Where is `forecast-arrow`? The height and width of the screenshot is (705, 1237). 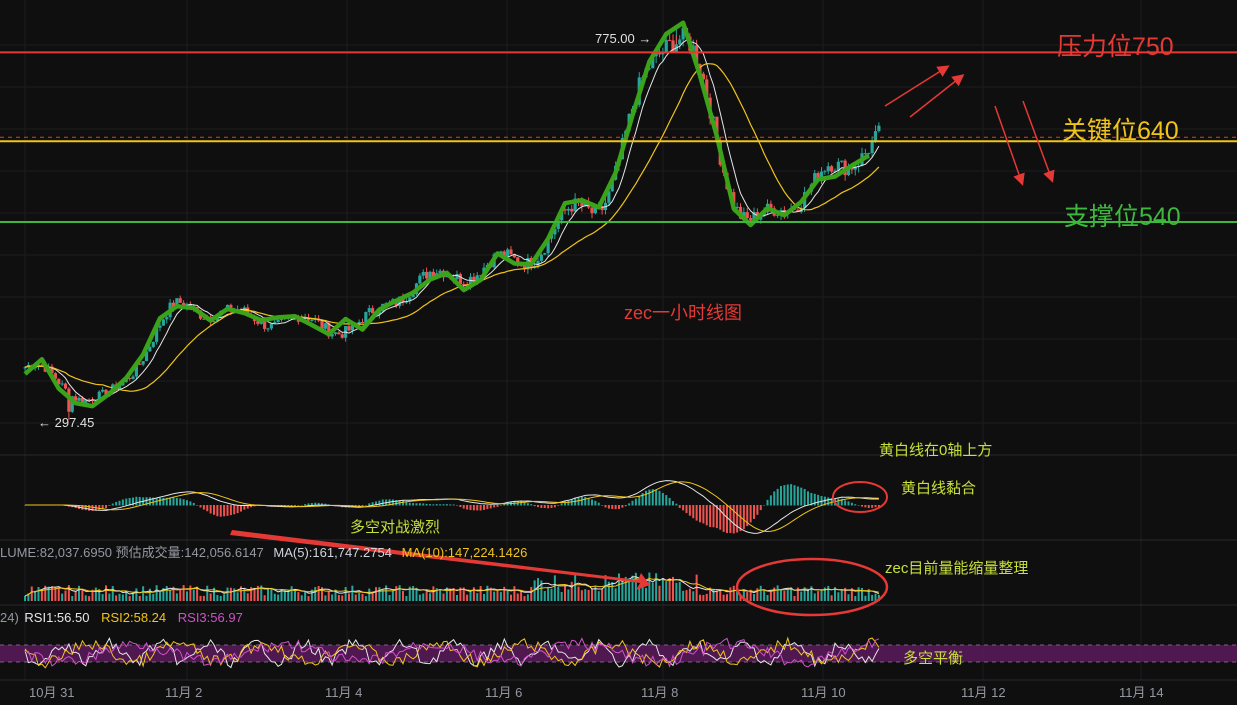 forecast-arrow is located at coordinates (917, 86).